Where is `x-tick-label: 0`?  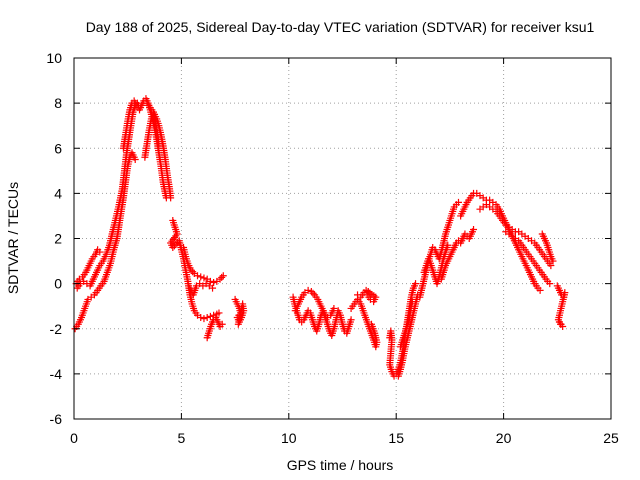
x-tick-label: 0 is located at coordinates (74, 438).